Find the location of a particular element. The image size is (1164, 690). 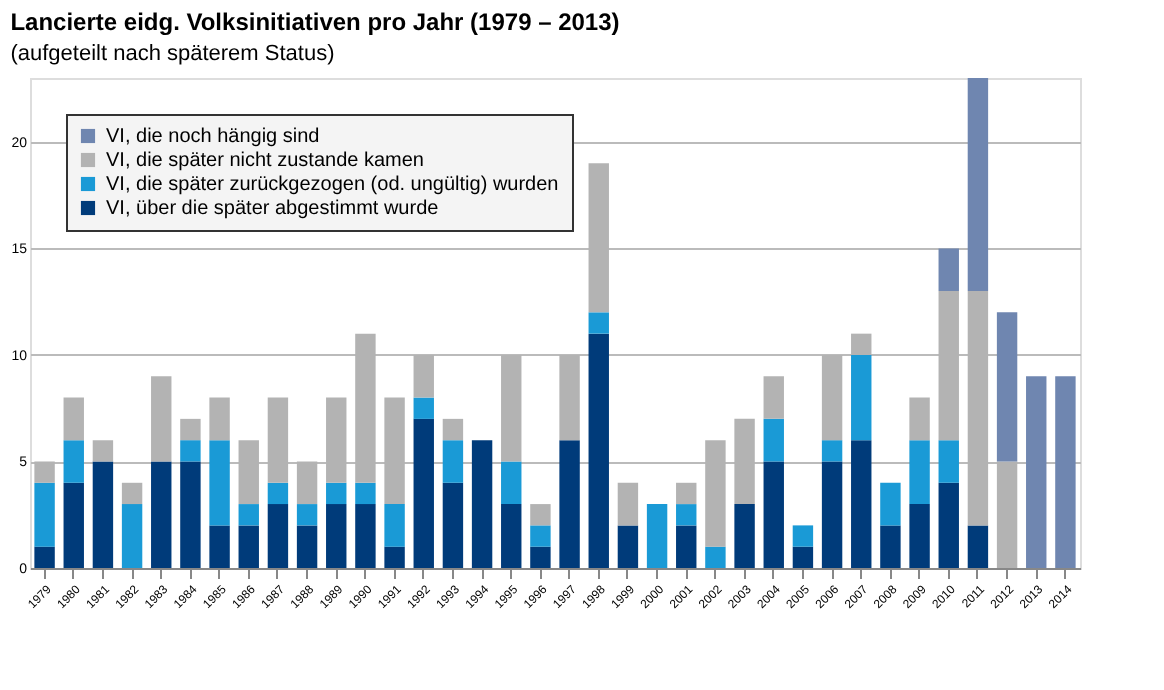

chart-title: Lancierte eidg. Volksinitiativen pro Jahr (1979 – 2013) is located at coordinates (315, 22).